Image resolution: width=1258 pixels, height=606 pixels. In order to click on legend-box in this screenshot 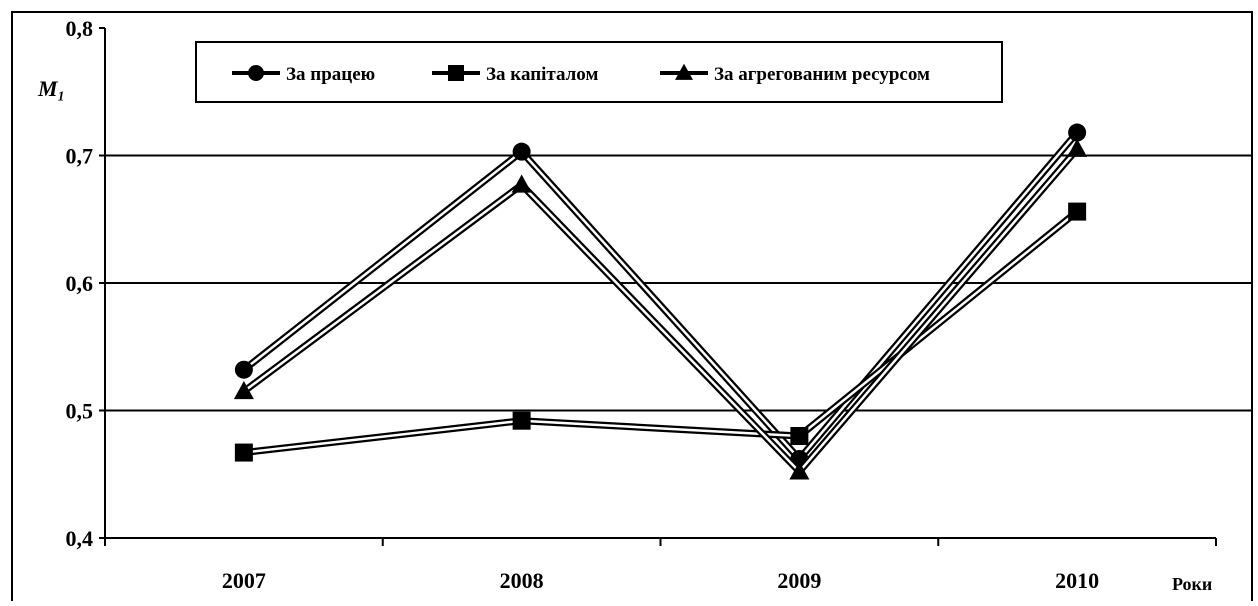, I will do `click(599, 72)`.